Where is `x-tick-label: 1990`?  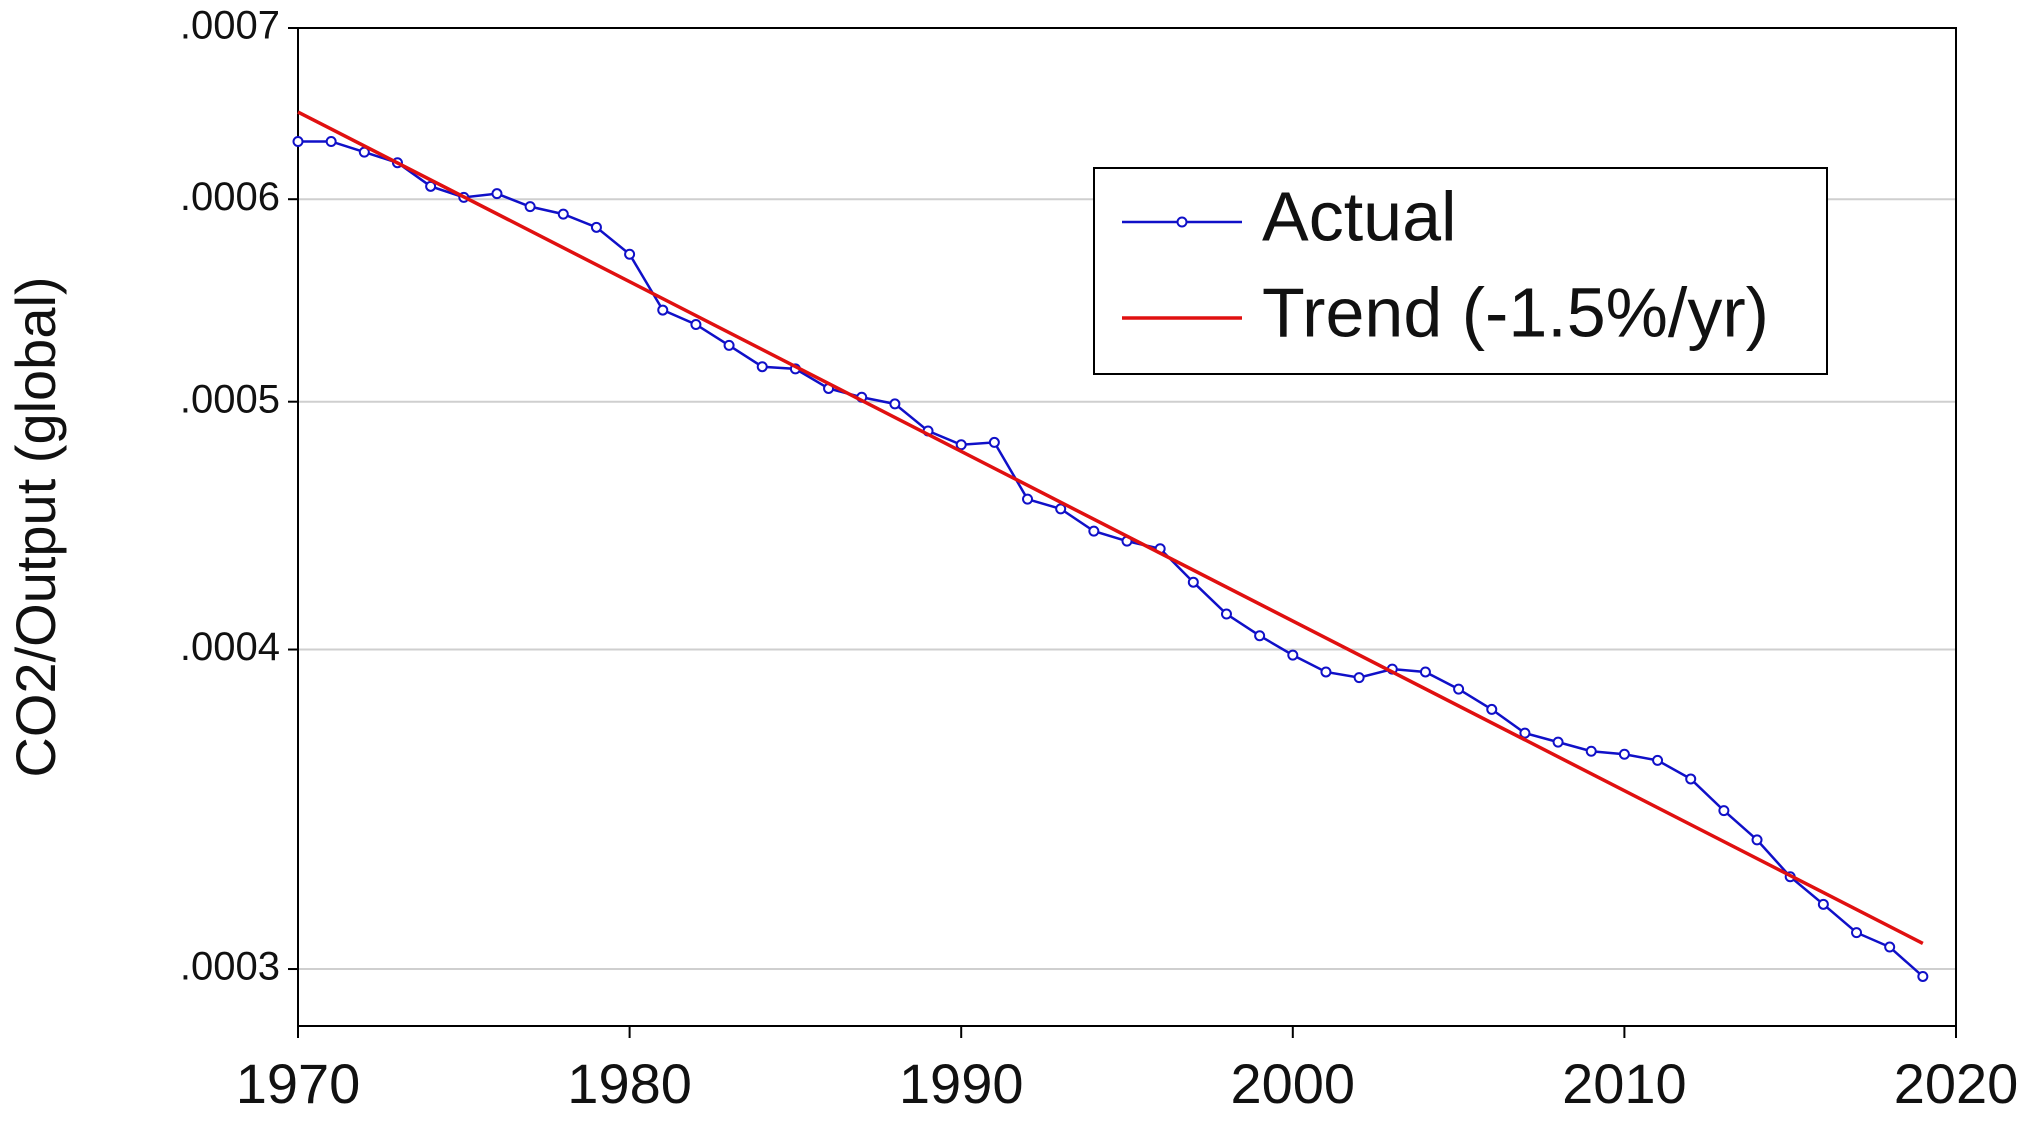 x-tick-label: 1990 is located at coordinates (961, 1083).